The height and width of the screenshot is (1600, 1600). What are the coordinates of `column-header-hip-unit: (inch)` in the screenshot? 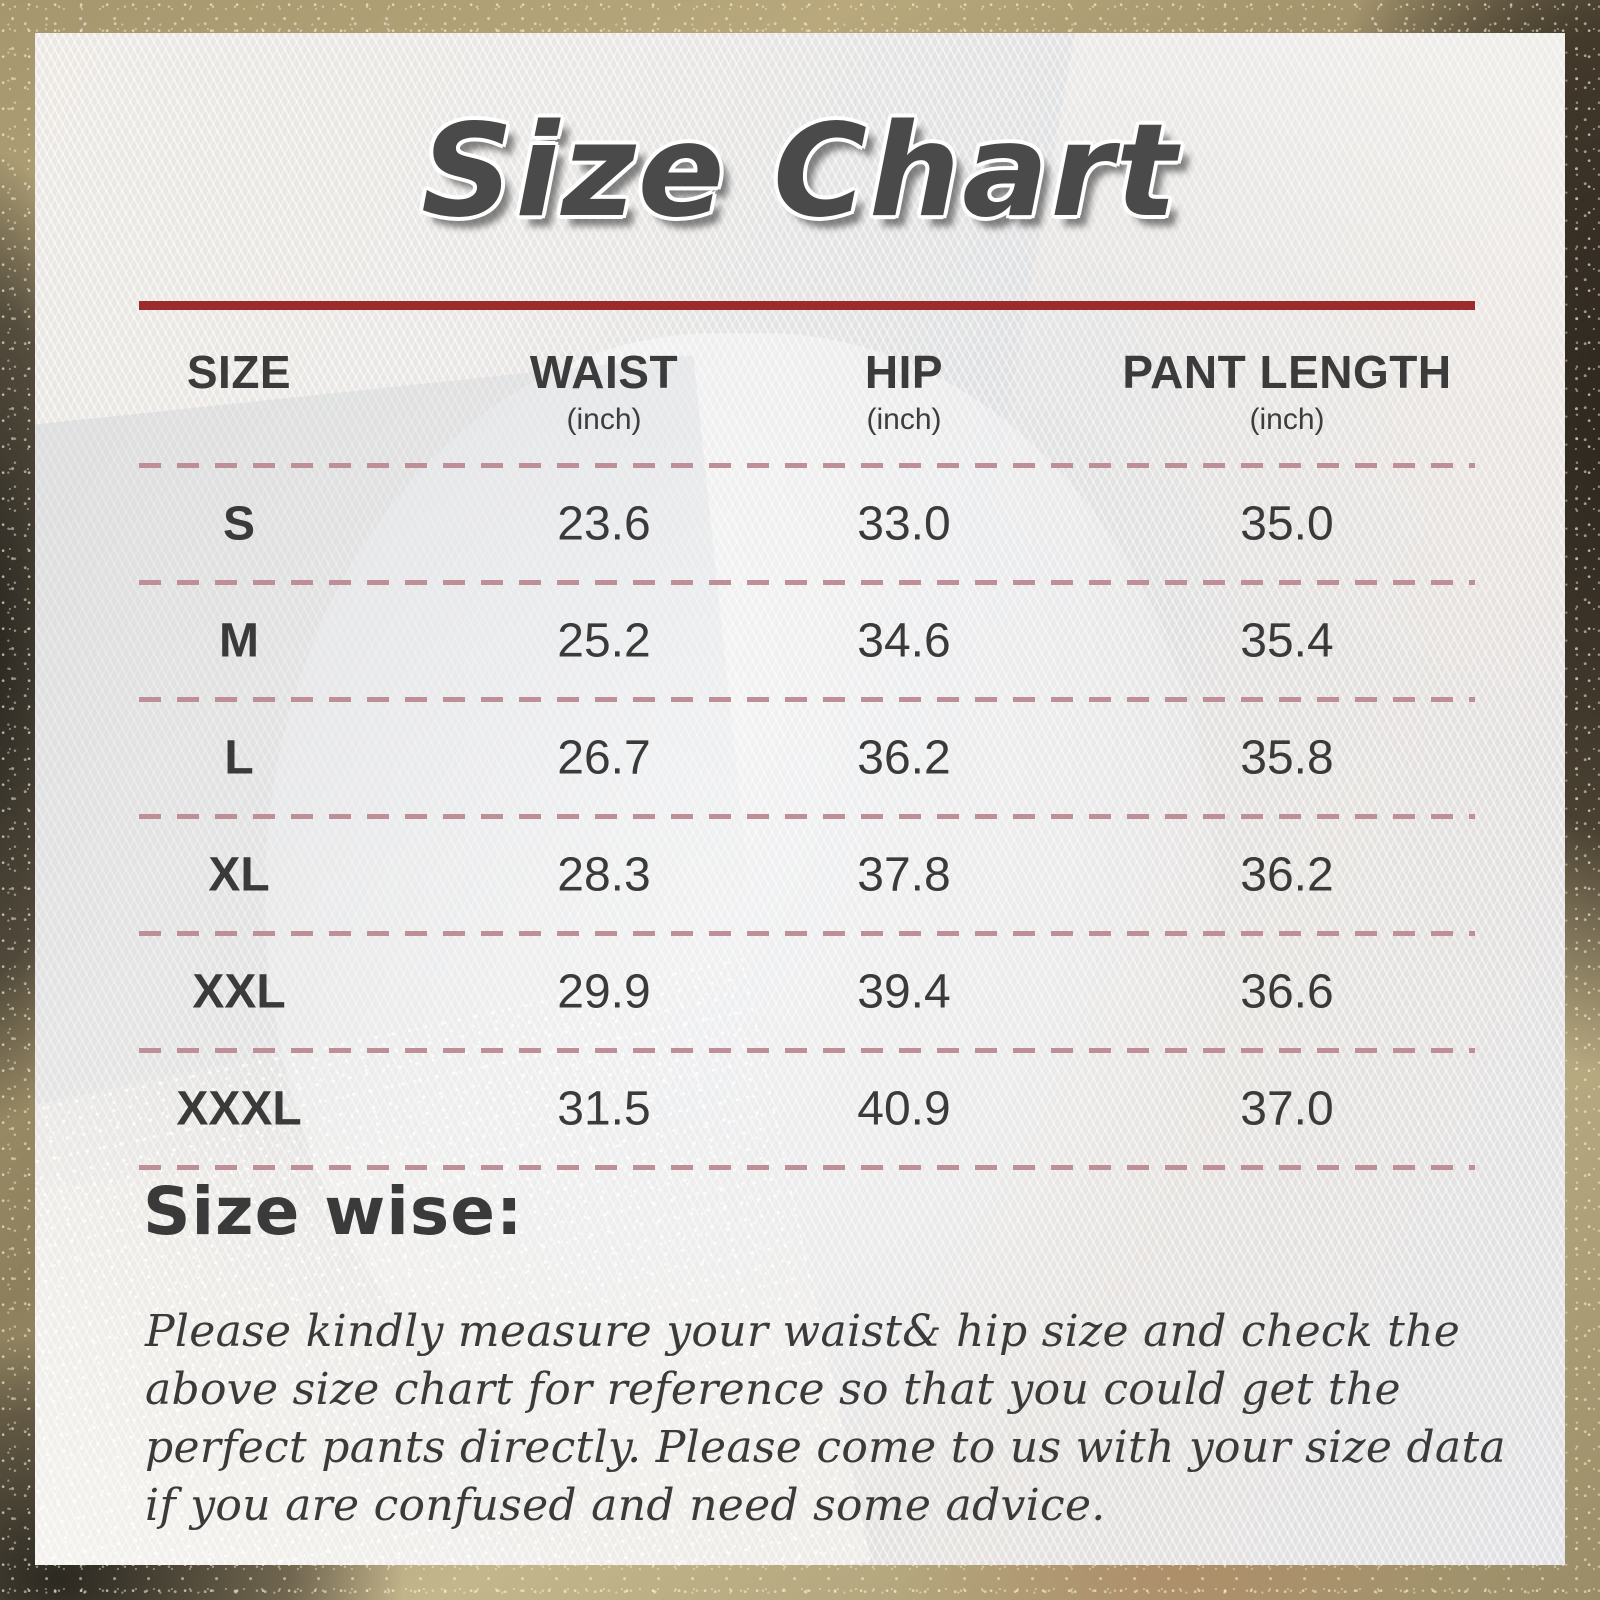 It's located at (904, 419).